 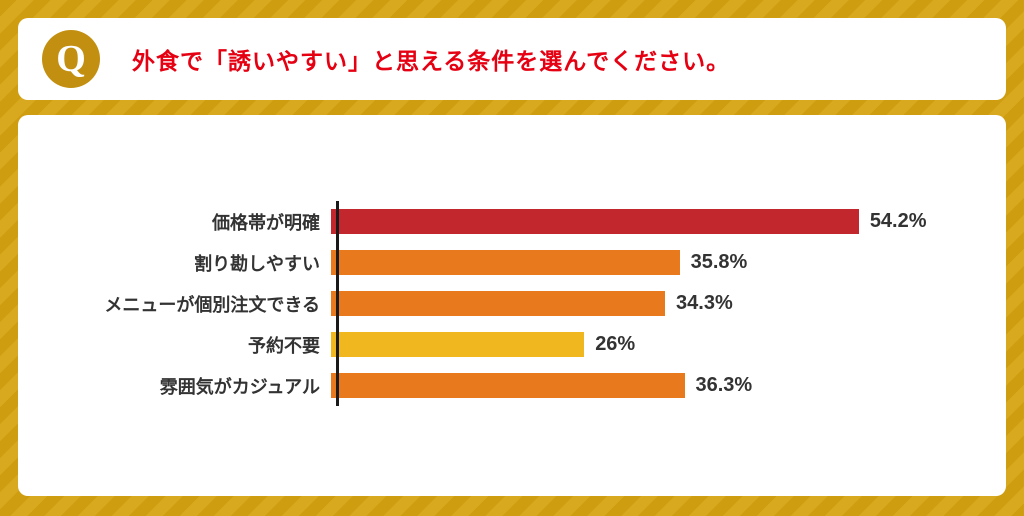 I want to click on bar-value-label: 34.3%, so click(x=704, y=303).